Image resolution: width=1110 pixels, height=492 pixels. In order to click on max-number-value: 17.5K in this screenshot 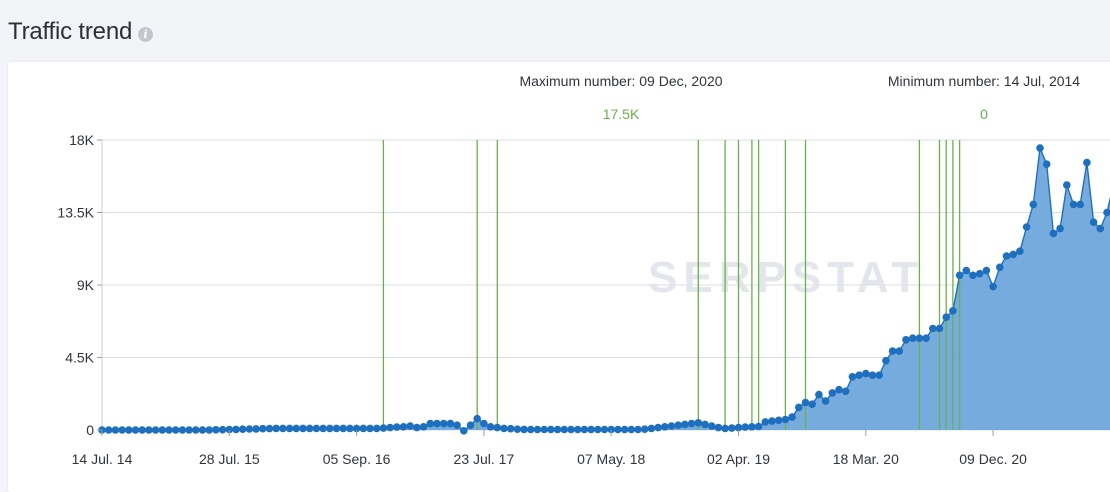, I will do `click(621, 114)`.